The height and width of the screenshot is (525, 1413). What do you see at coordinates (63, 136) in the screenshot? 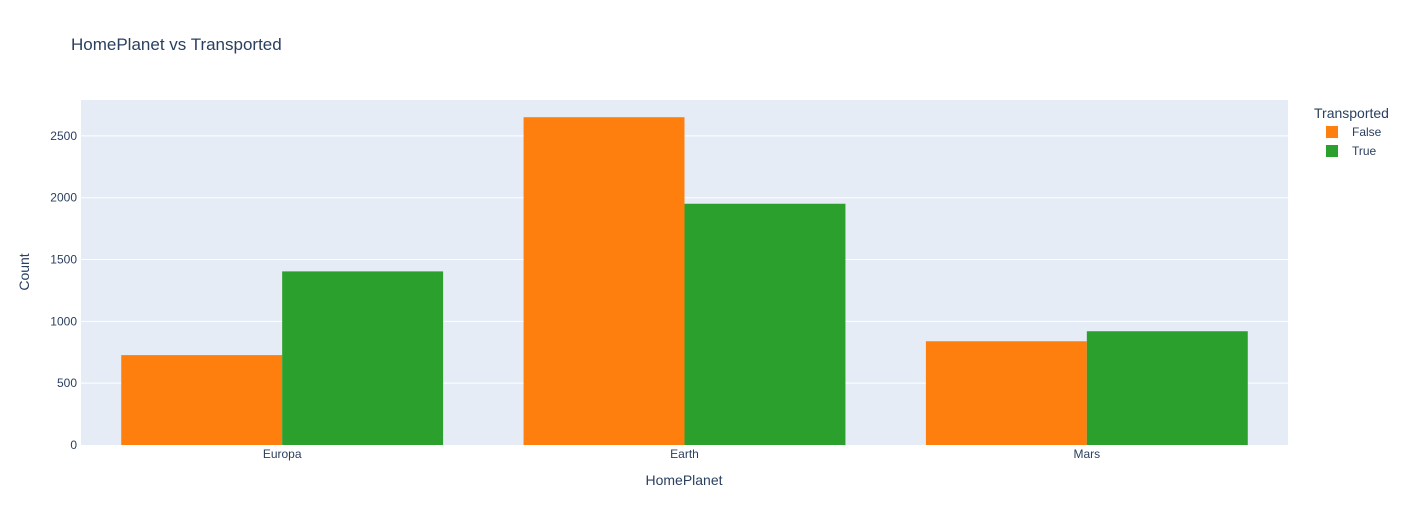
I see `y-tick-label: 2500` at bounding box center [63, 136].